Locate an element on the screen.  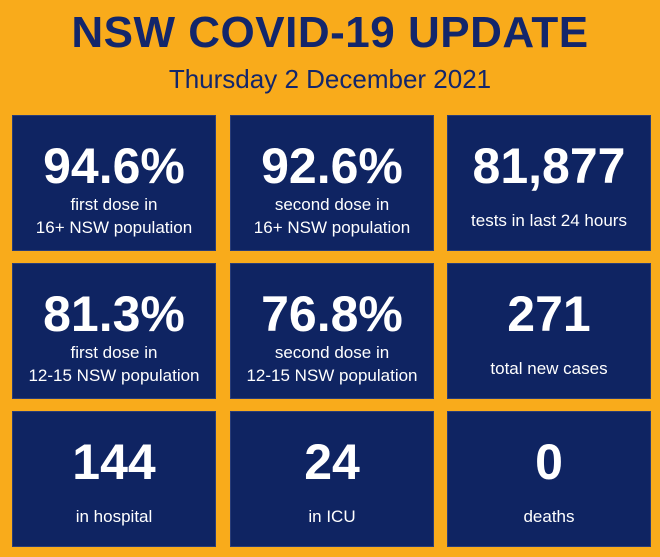
stat-value: 0 is located at coordinates (549, 462).